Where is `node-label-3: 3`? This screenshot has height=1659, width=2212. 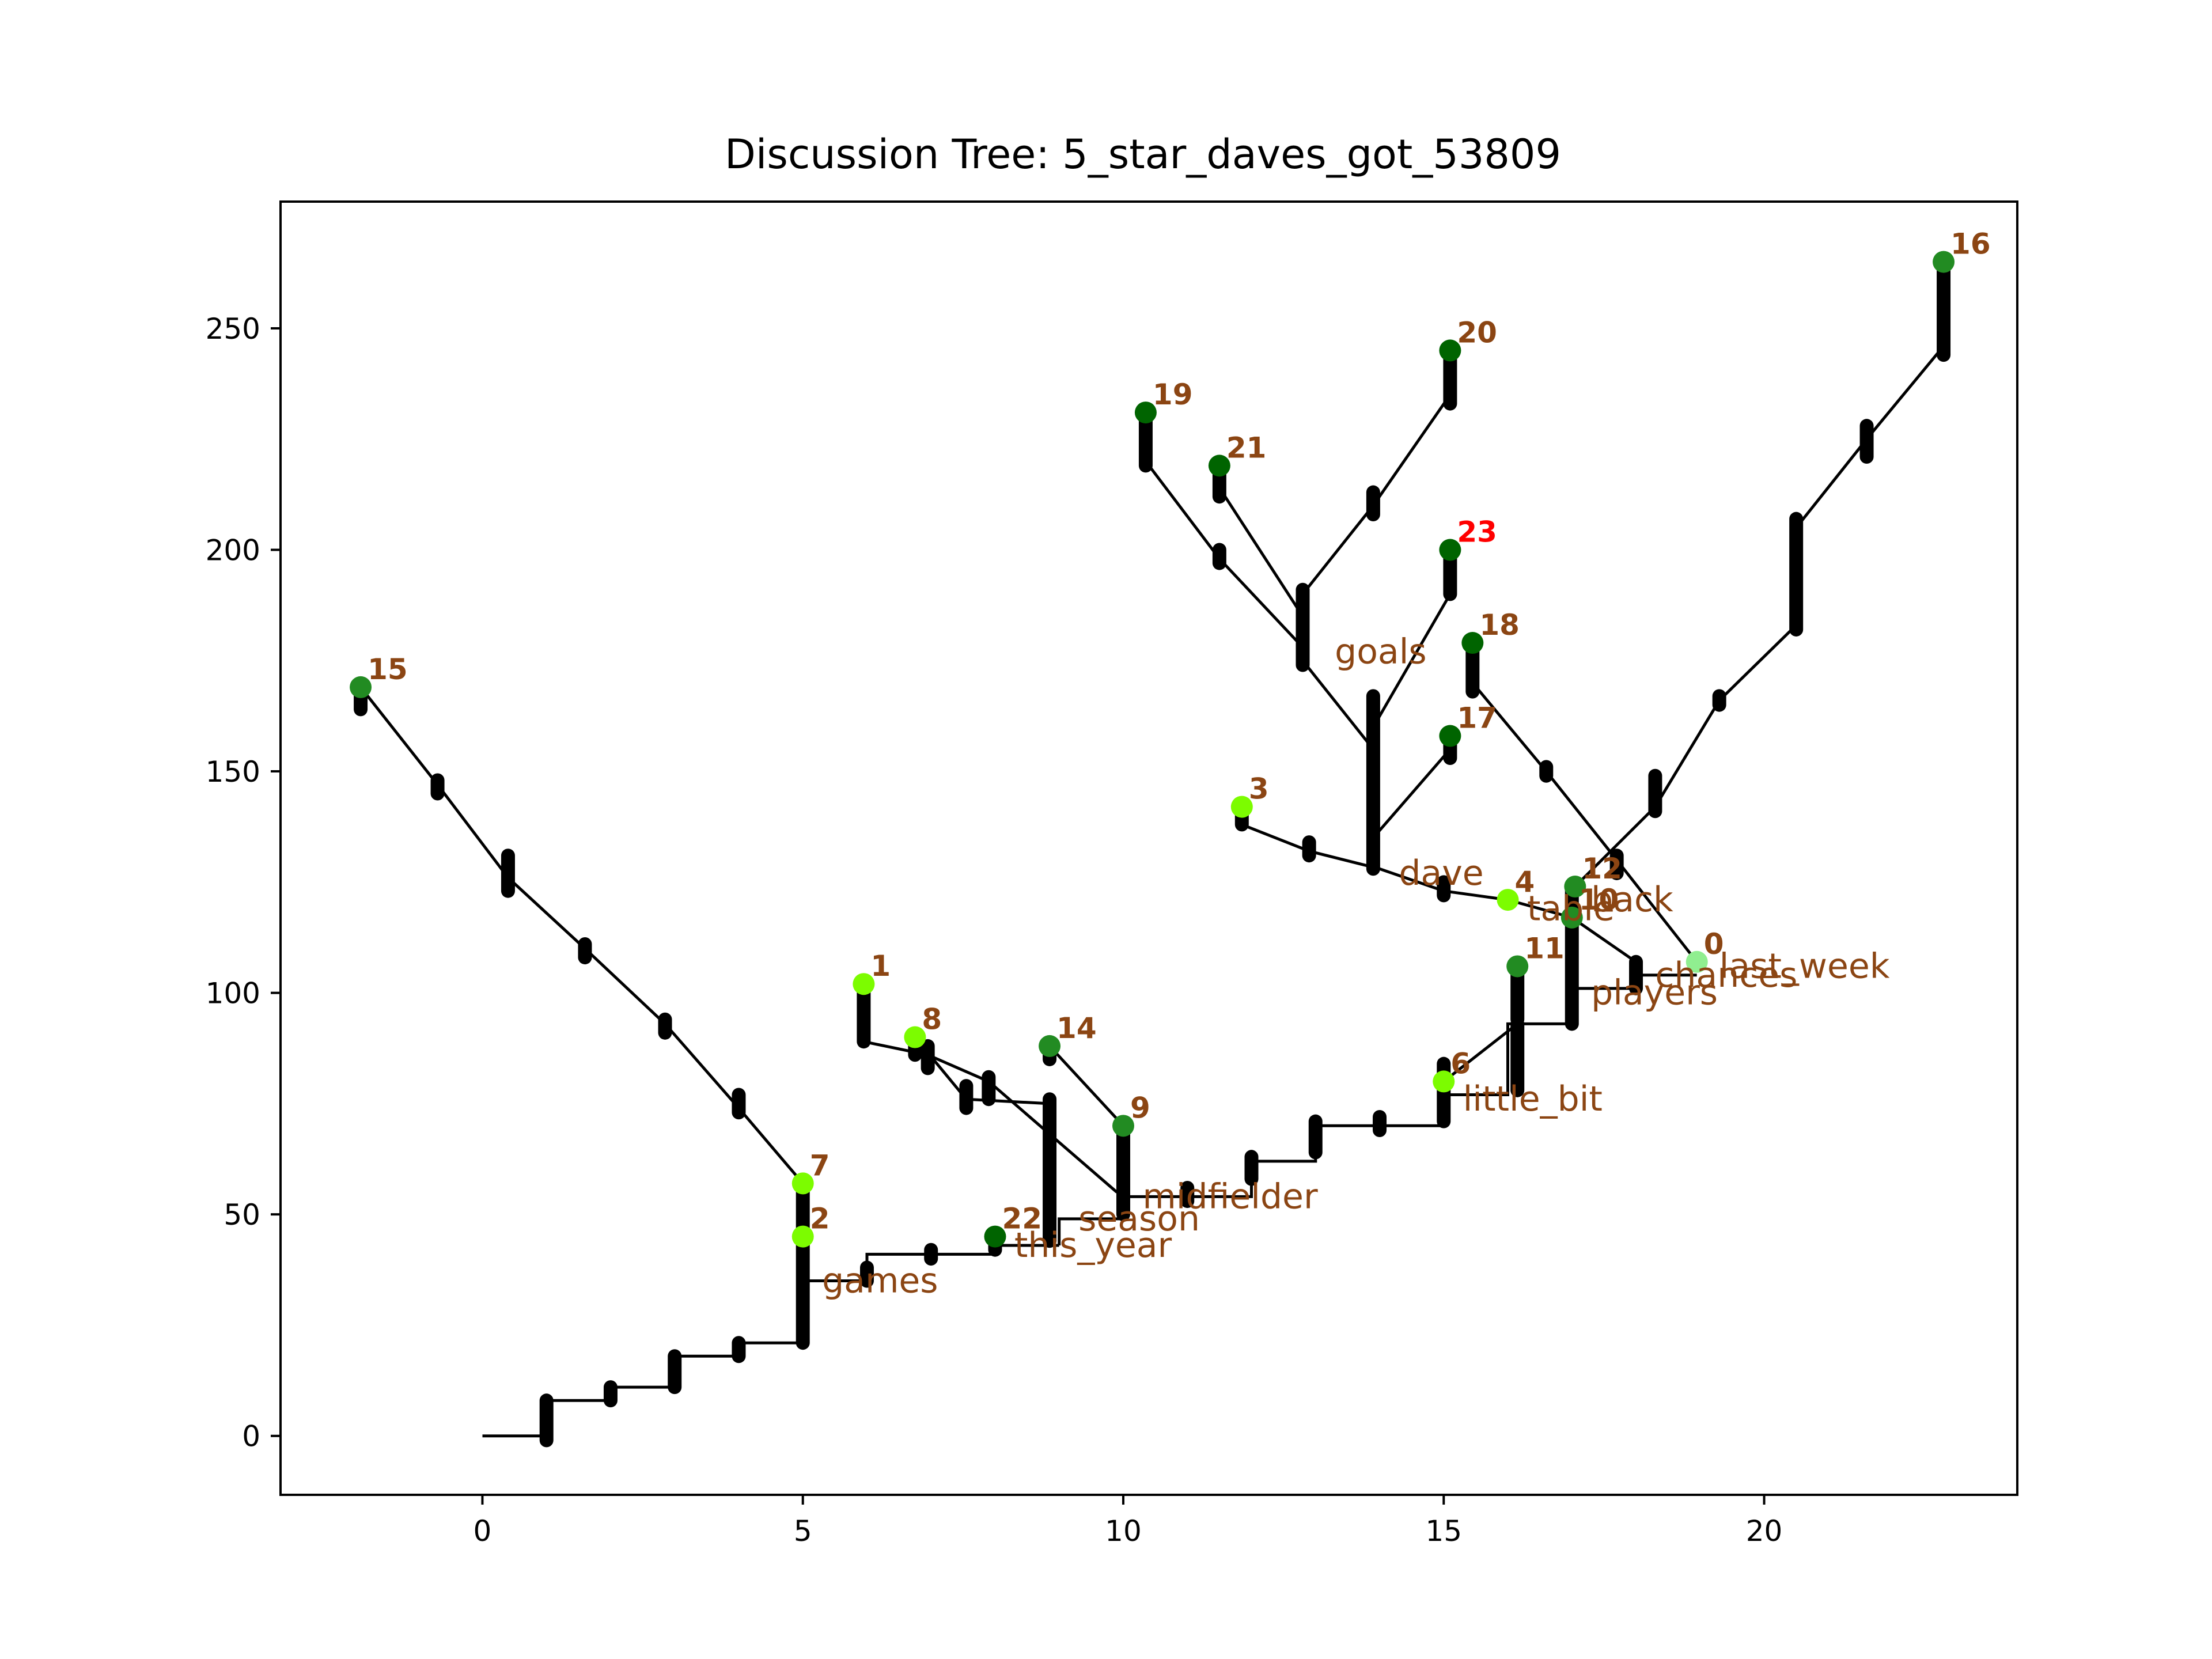 node-label-3: 3 is located at coordinates (1259, 789).